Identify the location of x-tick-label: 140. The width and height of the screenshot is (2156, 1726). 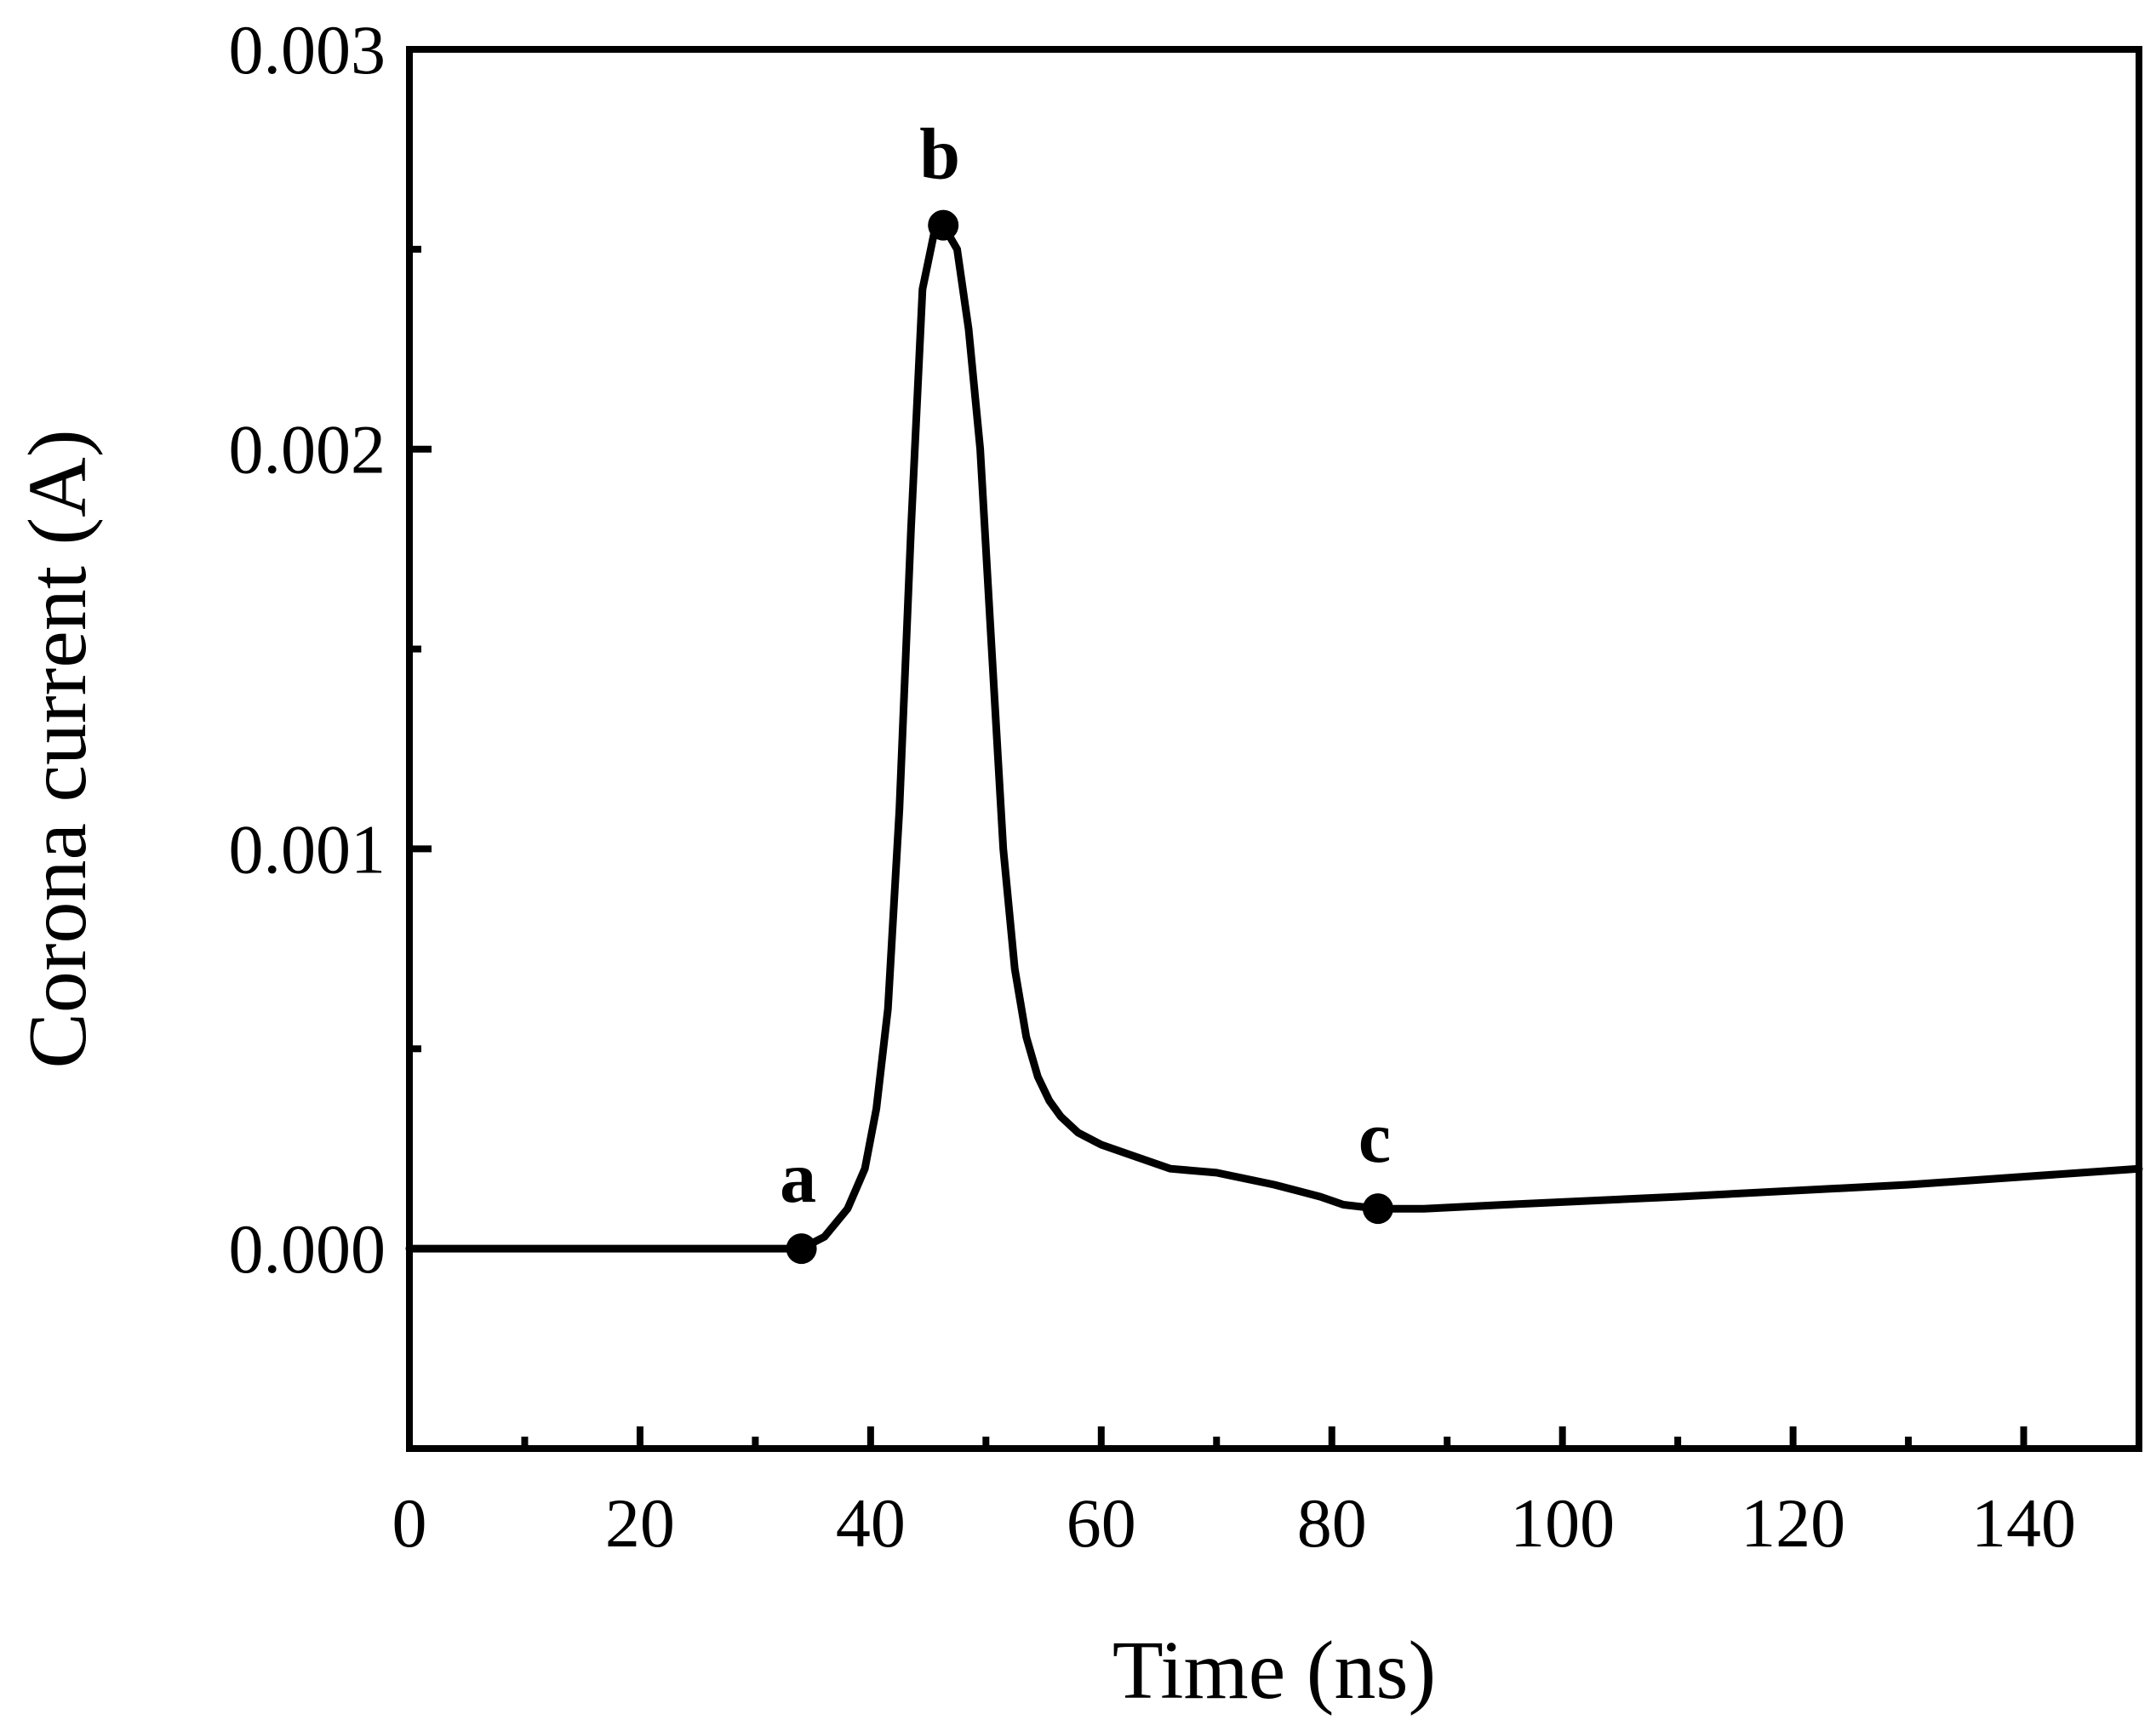
(2023, 1523).